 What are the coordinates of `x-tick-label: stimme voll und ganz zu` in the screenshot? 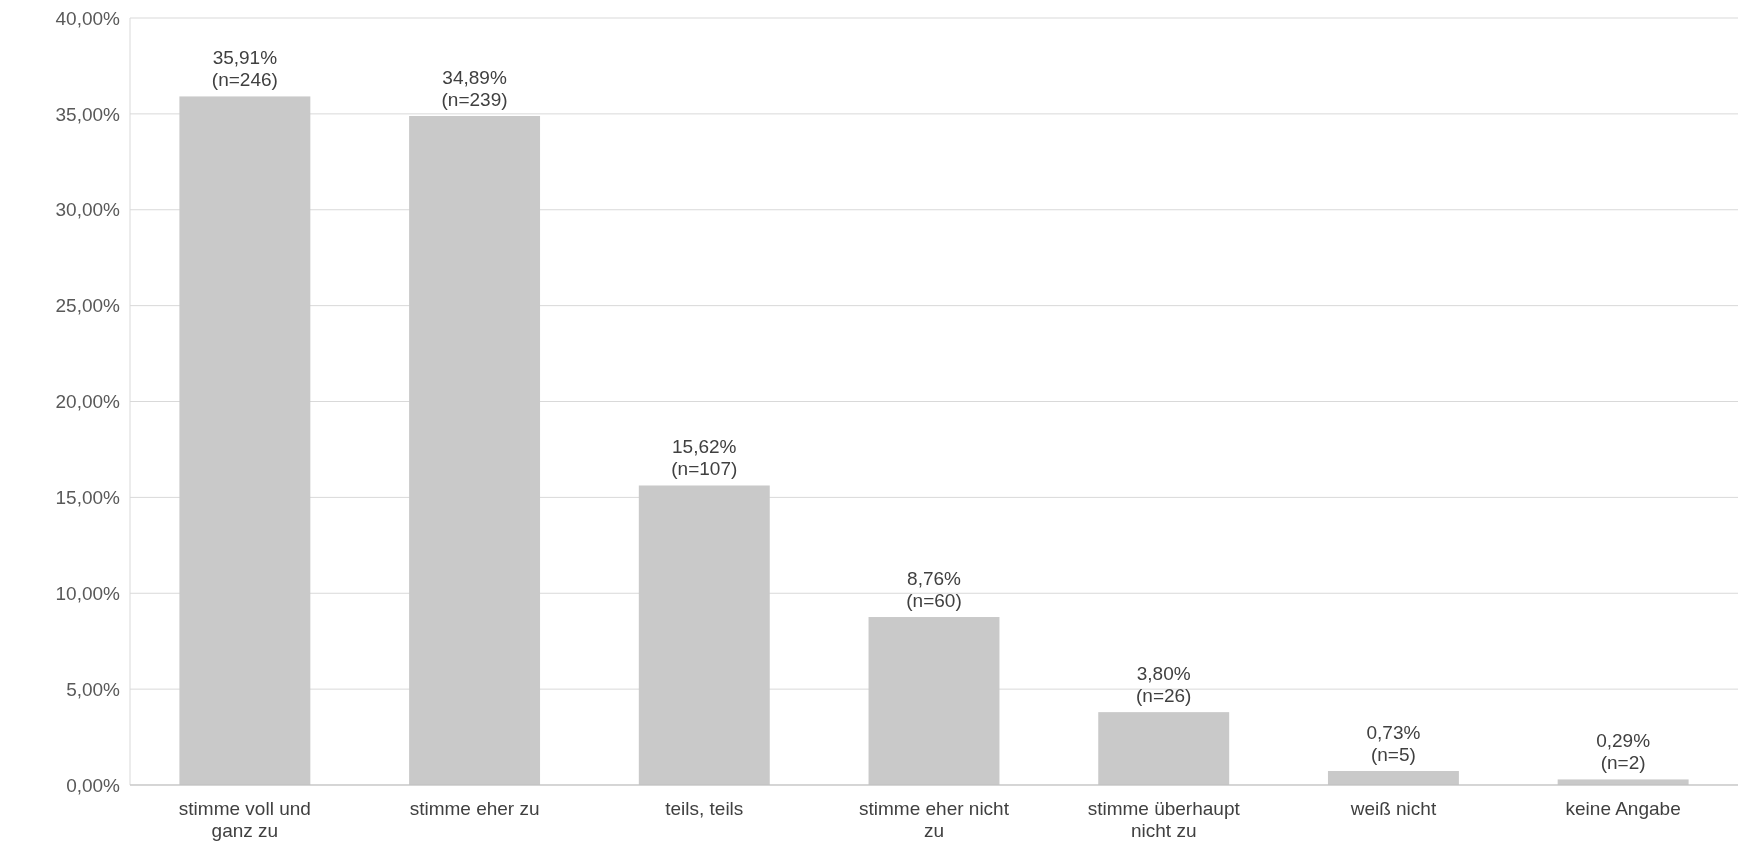 It's located at (244, 819).